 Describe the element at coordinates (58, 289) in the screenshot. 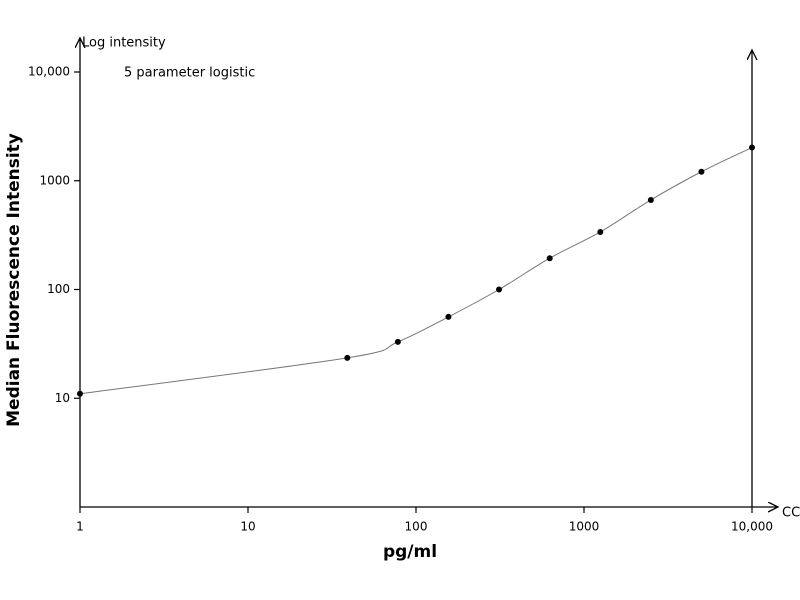

I see `y-tick-label: 100` at that location.